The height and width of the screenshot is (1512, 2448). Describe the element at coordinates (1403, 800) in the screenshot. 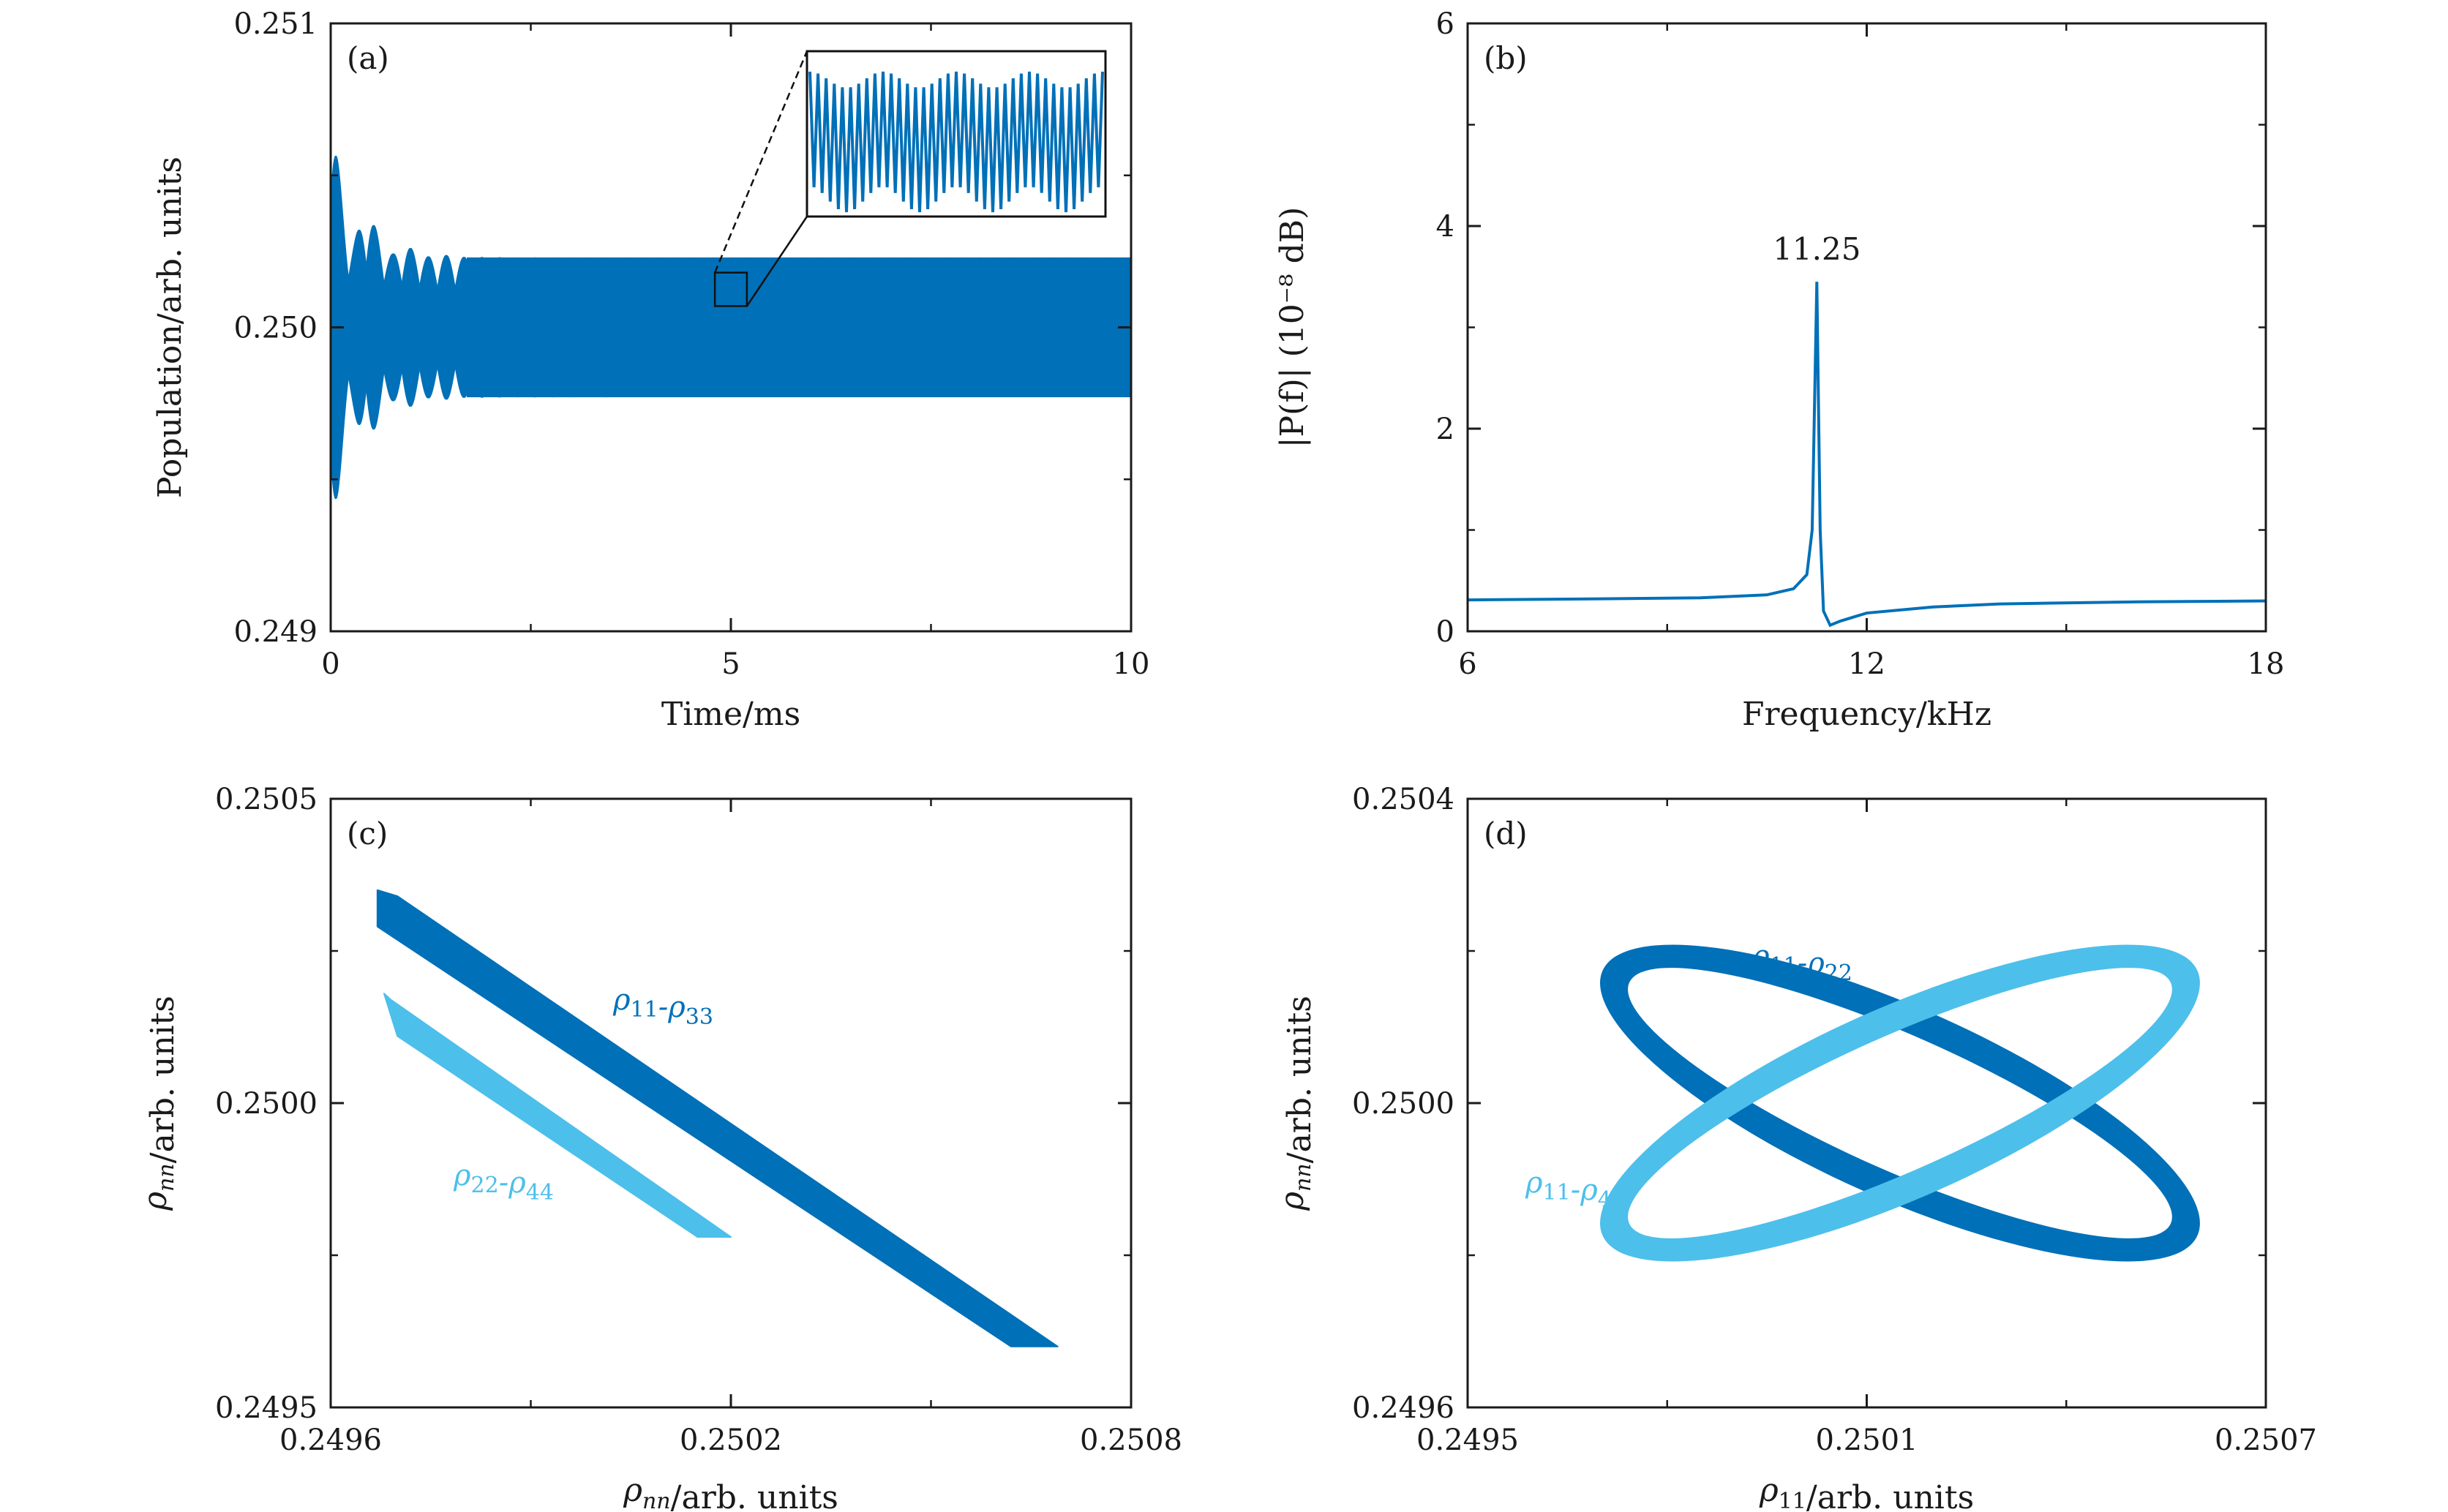

I see `y-tick-label: 0.2504` at that location.